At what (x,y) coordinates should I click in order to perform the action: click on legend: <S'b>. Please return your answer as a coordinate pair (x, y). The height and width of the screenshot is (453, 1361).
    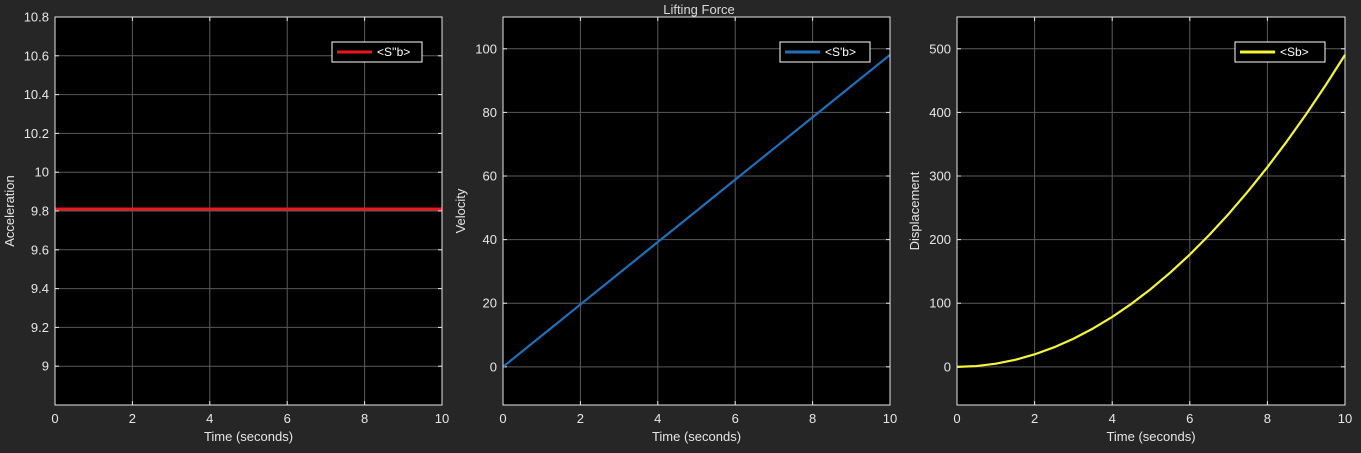
    Looking at the image, I should click on (825, 52).